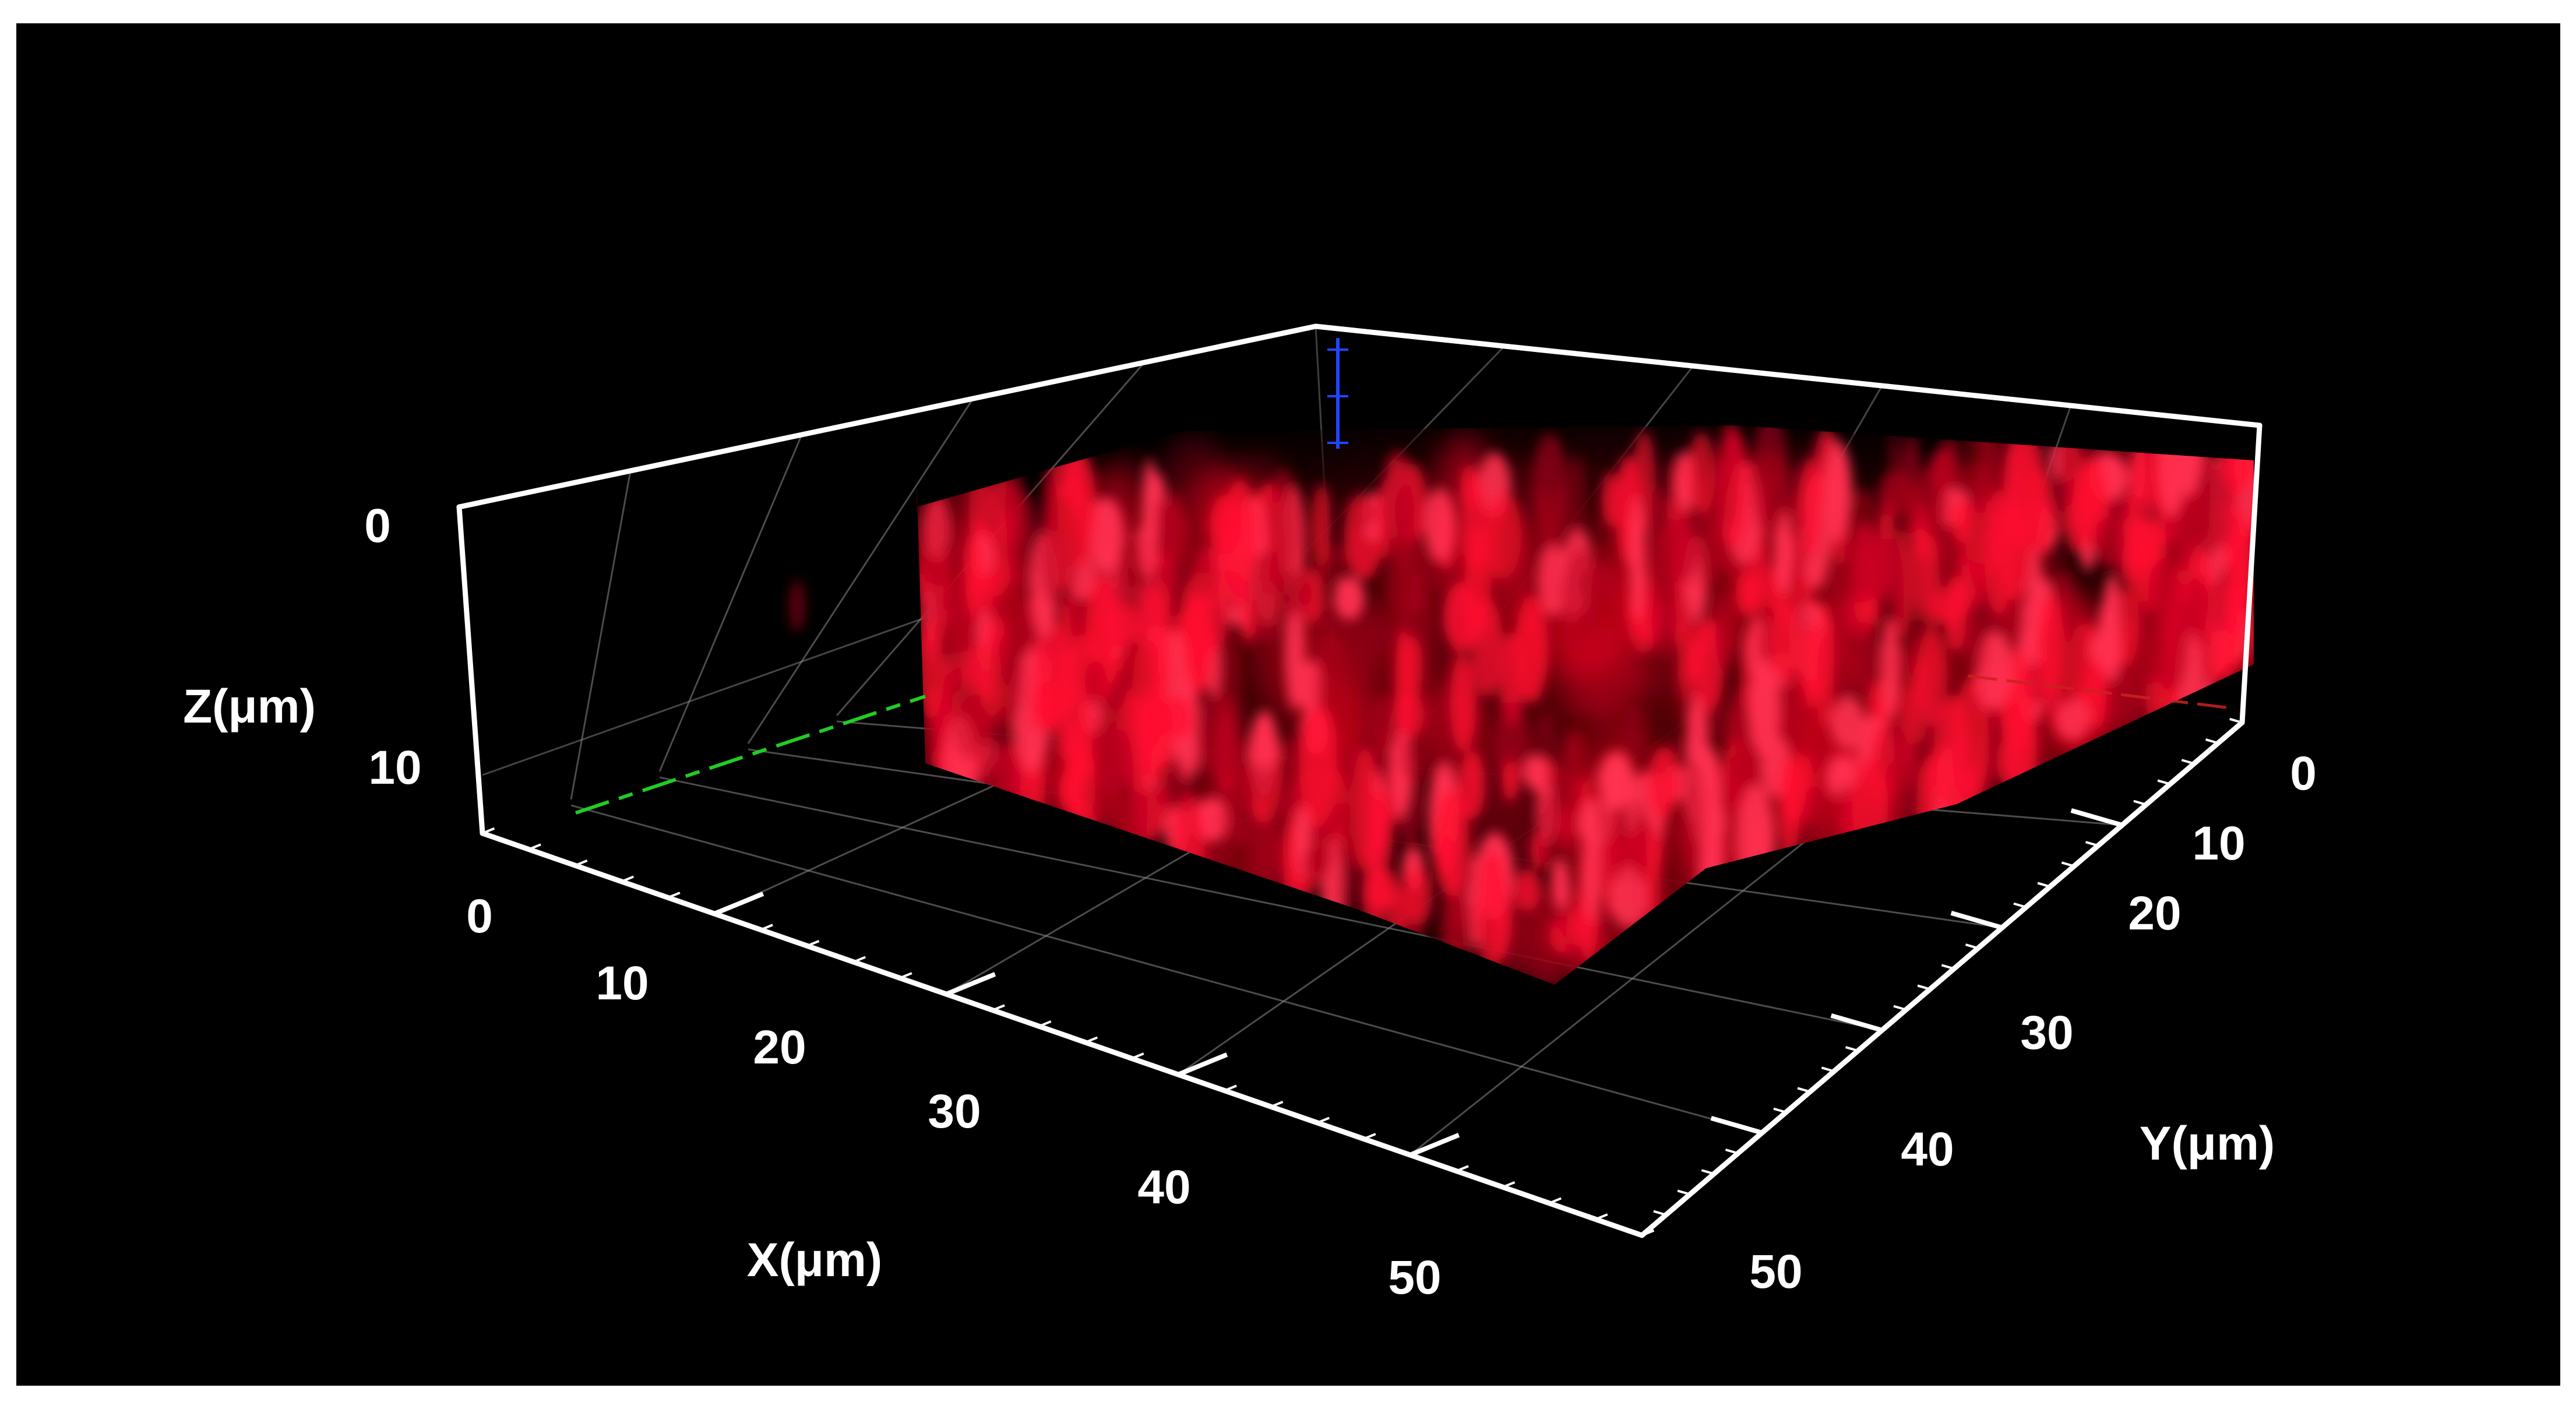 This screenshot has width=2576, height=1409. Describe the element at coordinates (479, 916) in the screenshot. I see `x-tick-label: 0` at that location.